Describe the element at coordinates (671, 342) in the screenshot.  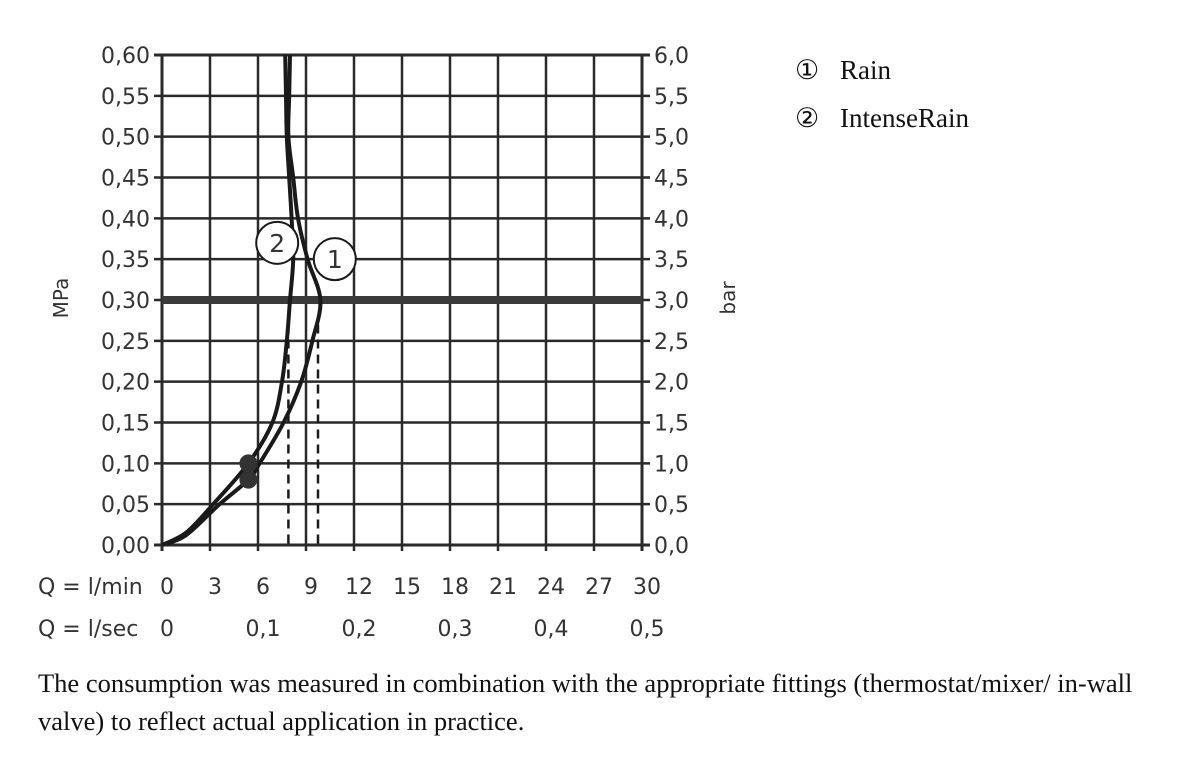
I see `y-tick-right: 2,5` at that location.